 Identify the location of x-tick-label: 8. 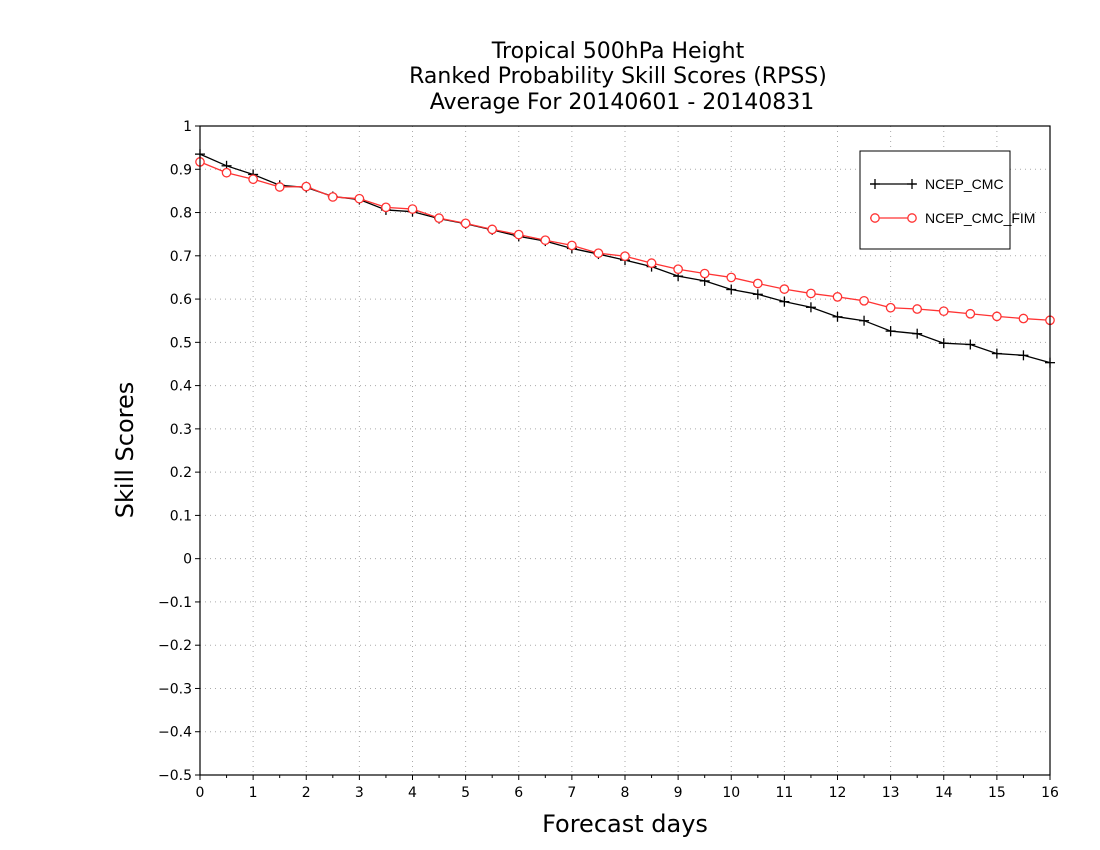
(625, 793).